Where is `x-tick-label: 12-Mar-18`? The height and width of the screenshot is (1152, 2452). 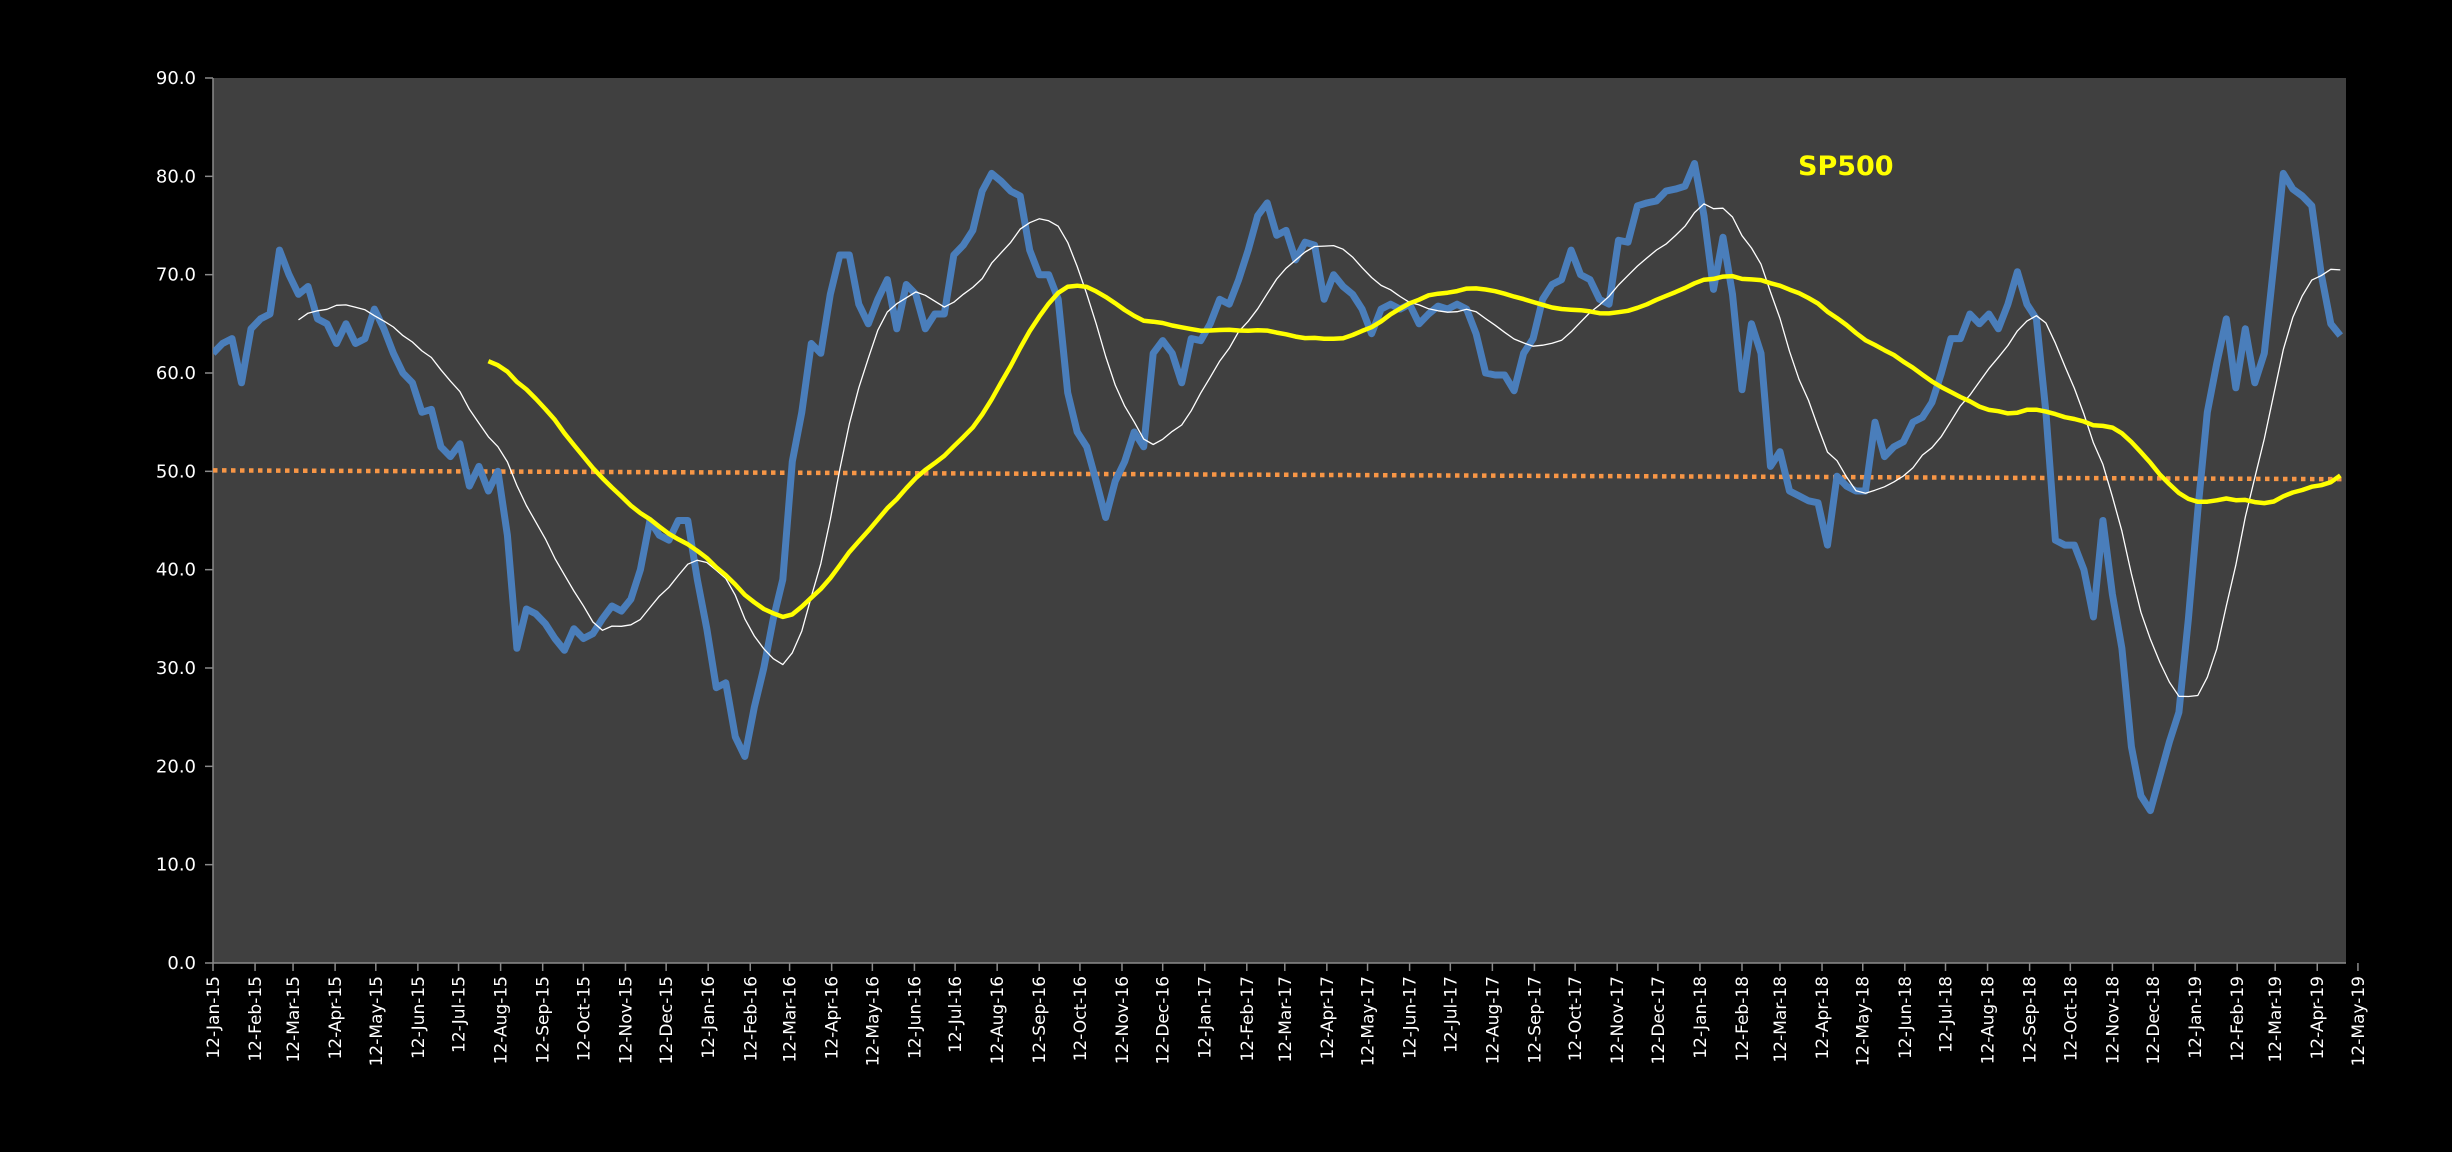
x-tick-label: 12-Mar-18 is located at coordinates (1781, 1019).